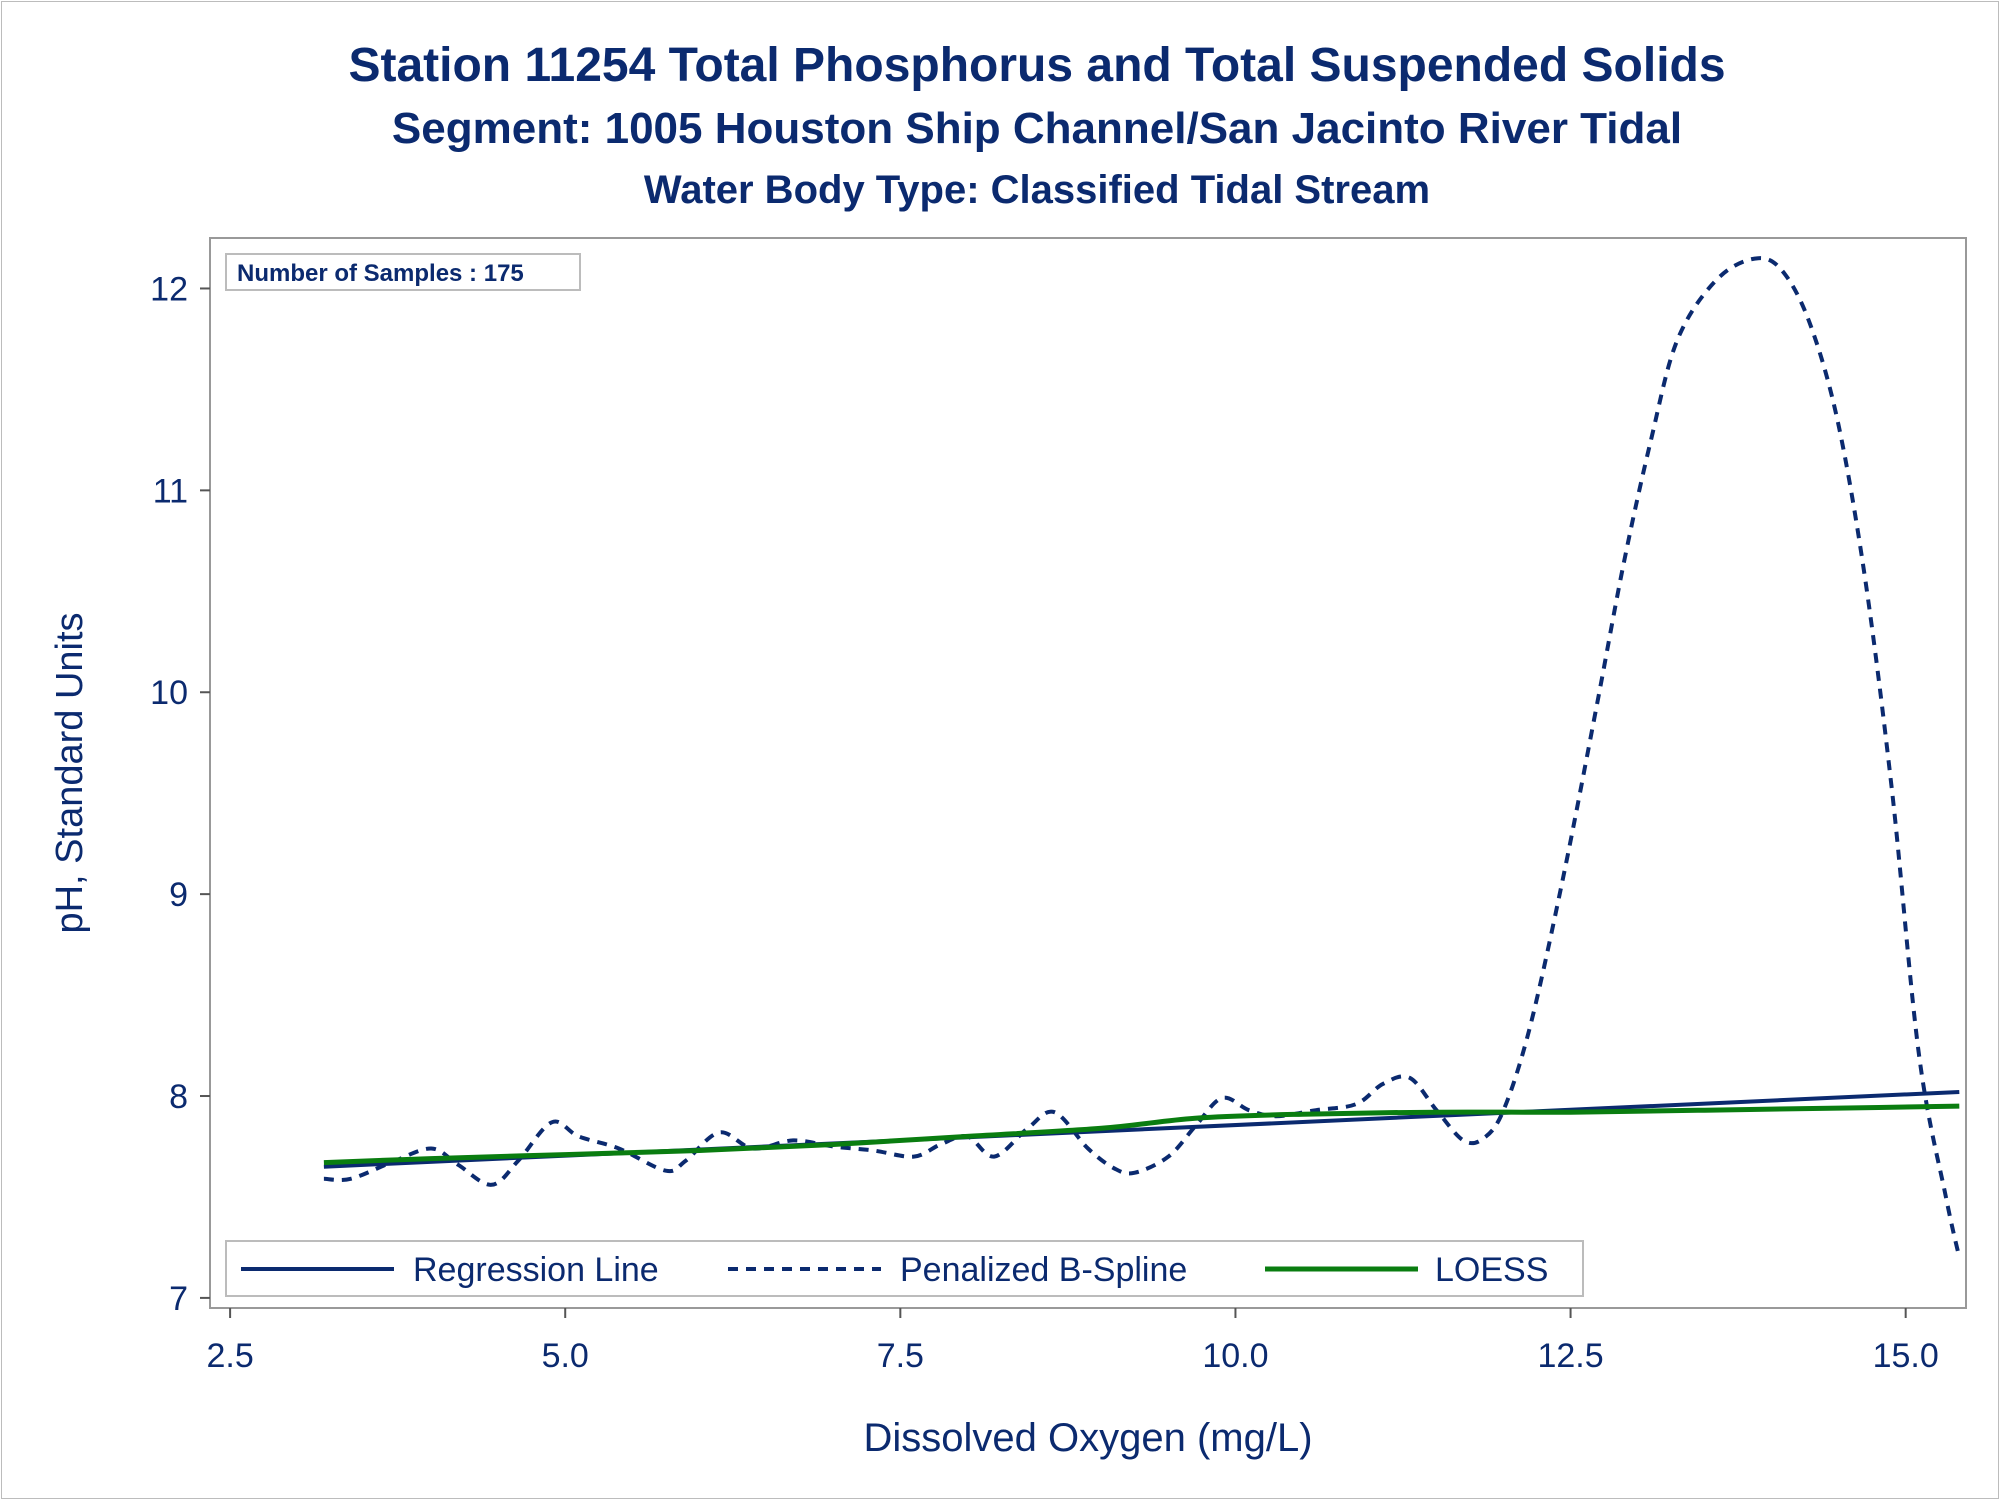  I want to click on samples-inset-box, so click(403, 272).